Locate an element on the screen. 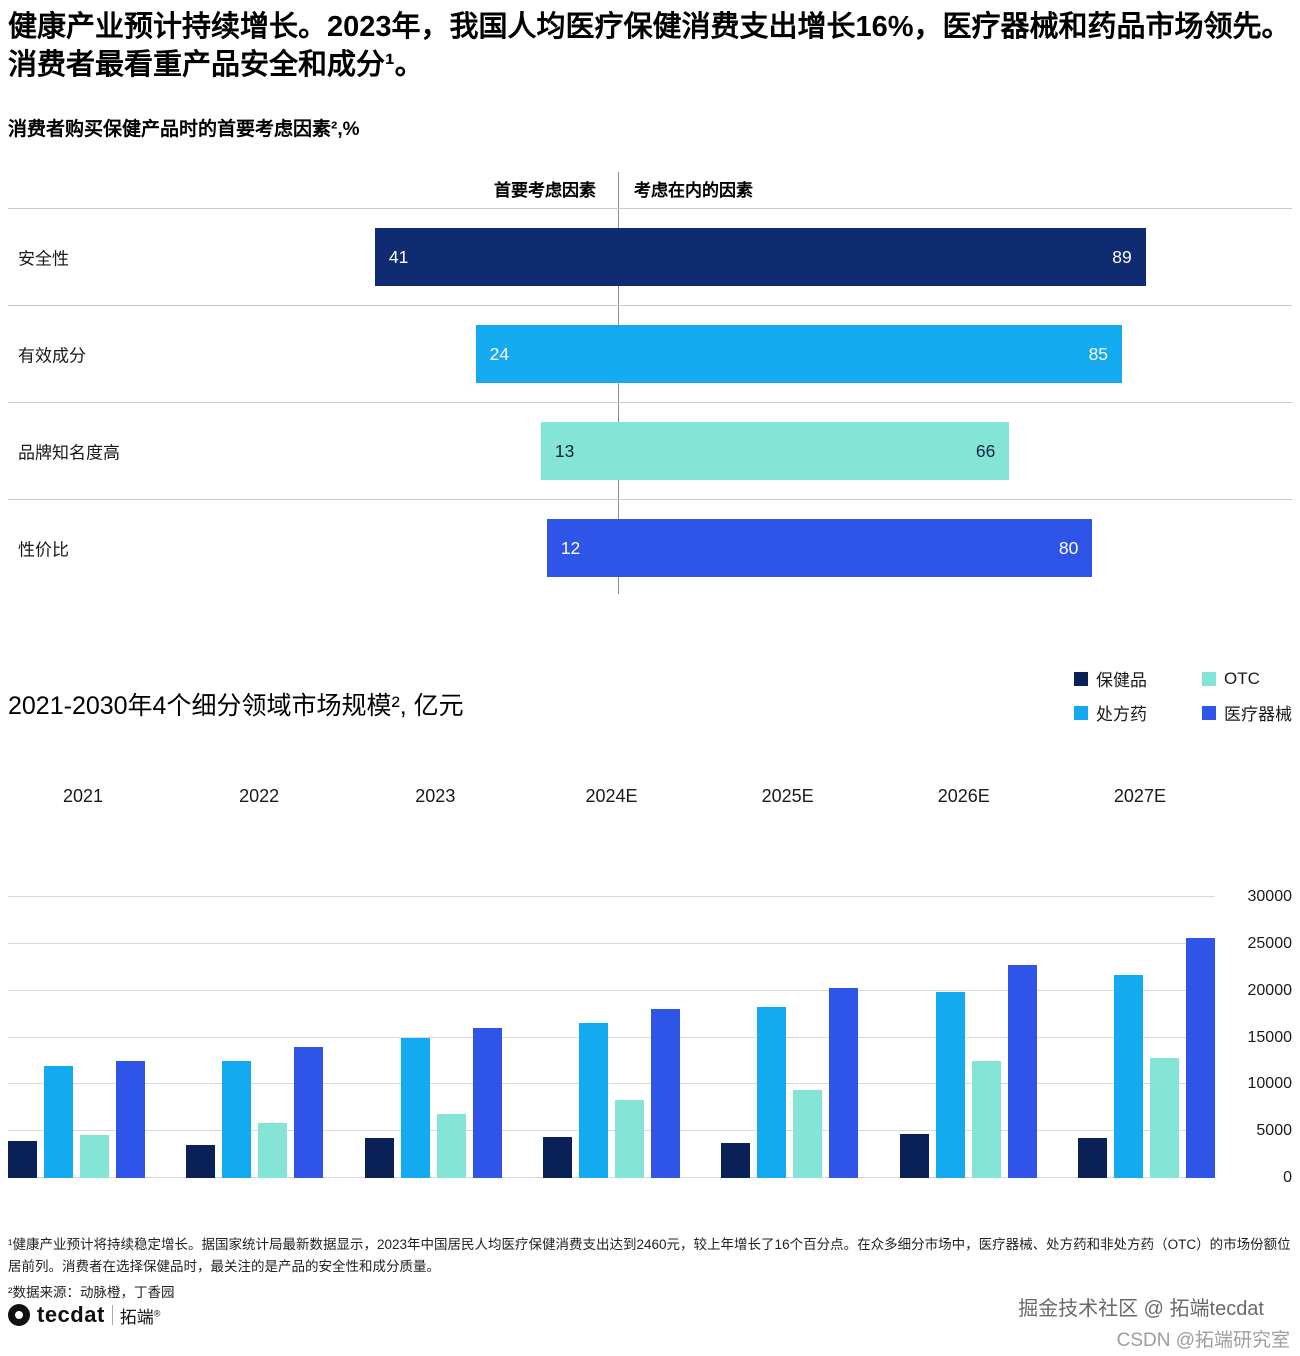 This screenshot has width=1300, height=1356. tecdat-logo: tecdat 拓端® is located at coordinates (84, 1315).